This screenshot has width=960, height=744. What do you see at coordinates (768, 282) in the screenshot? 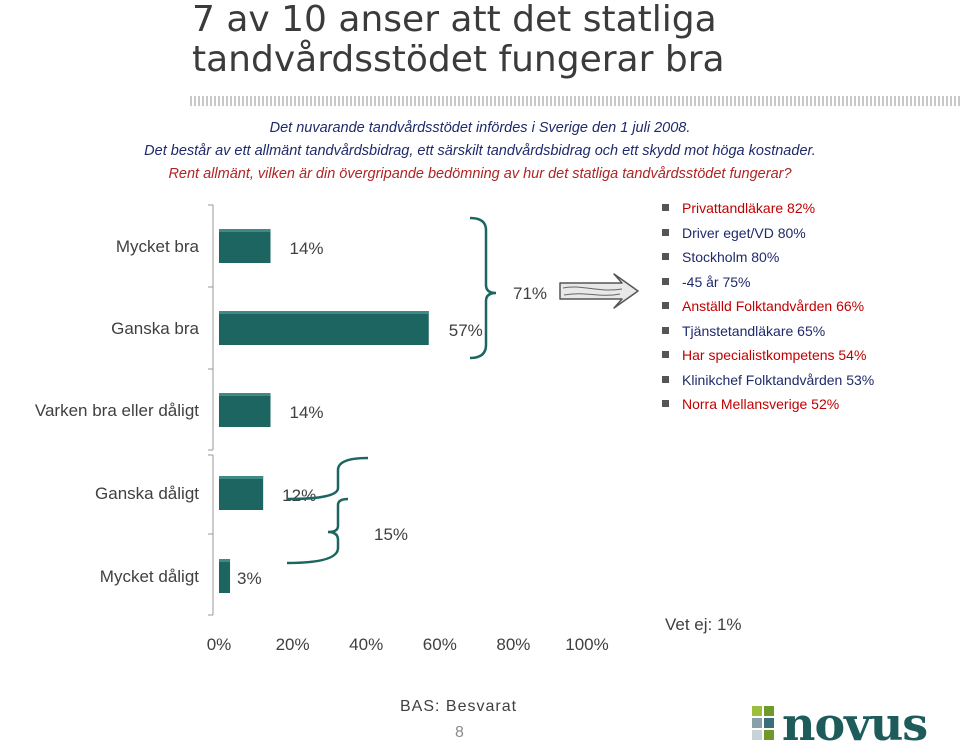
I see `subgroup-item: -45 år 75%` at bounding box center [768, 282].